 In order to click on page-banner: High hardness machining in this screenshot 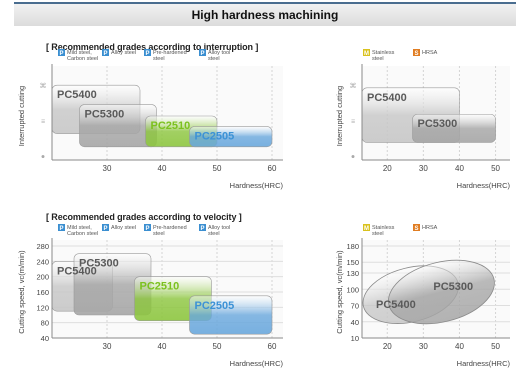, I will do `click(265, 14)`.